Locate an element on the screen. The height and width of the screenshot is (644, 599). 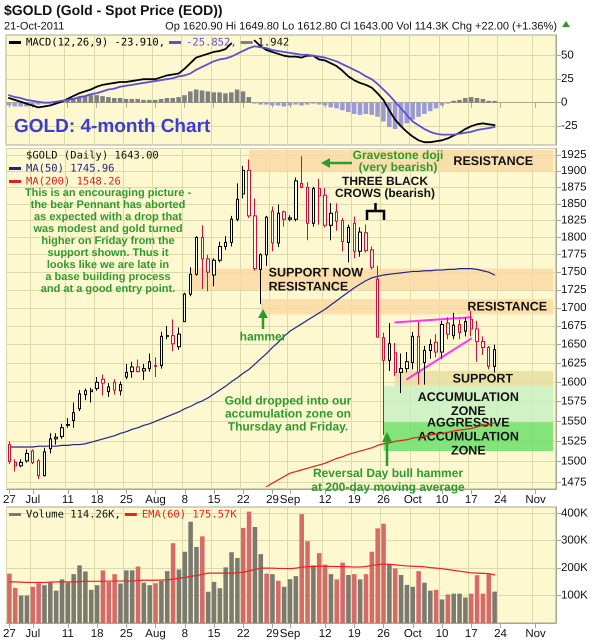
y-tick-label: 1550 is located at coordinates (574, 421).